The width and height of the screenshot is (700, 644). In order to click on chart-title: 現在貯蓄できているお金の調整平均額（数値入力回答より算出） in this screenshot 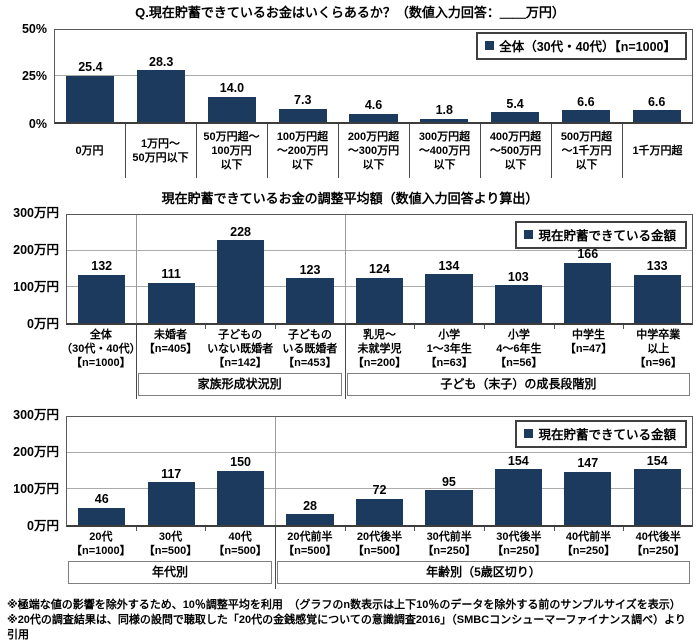, I will do `click(350, 199)`.